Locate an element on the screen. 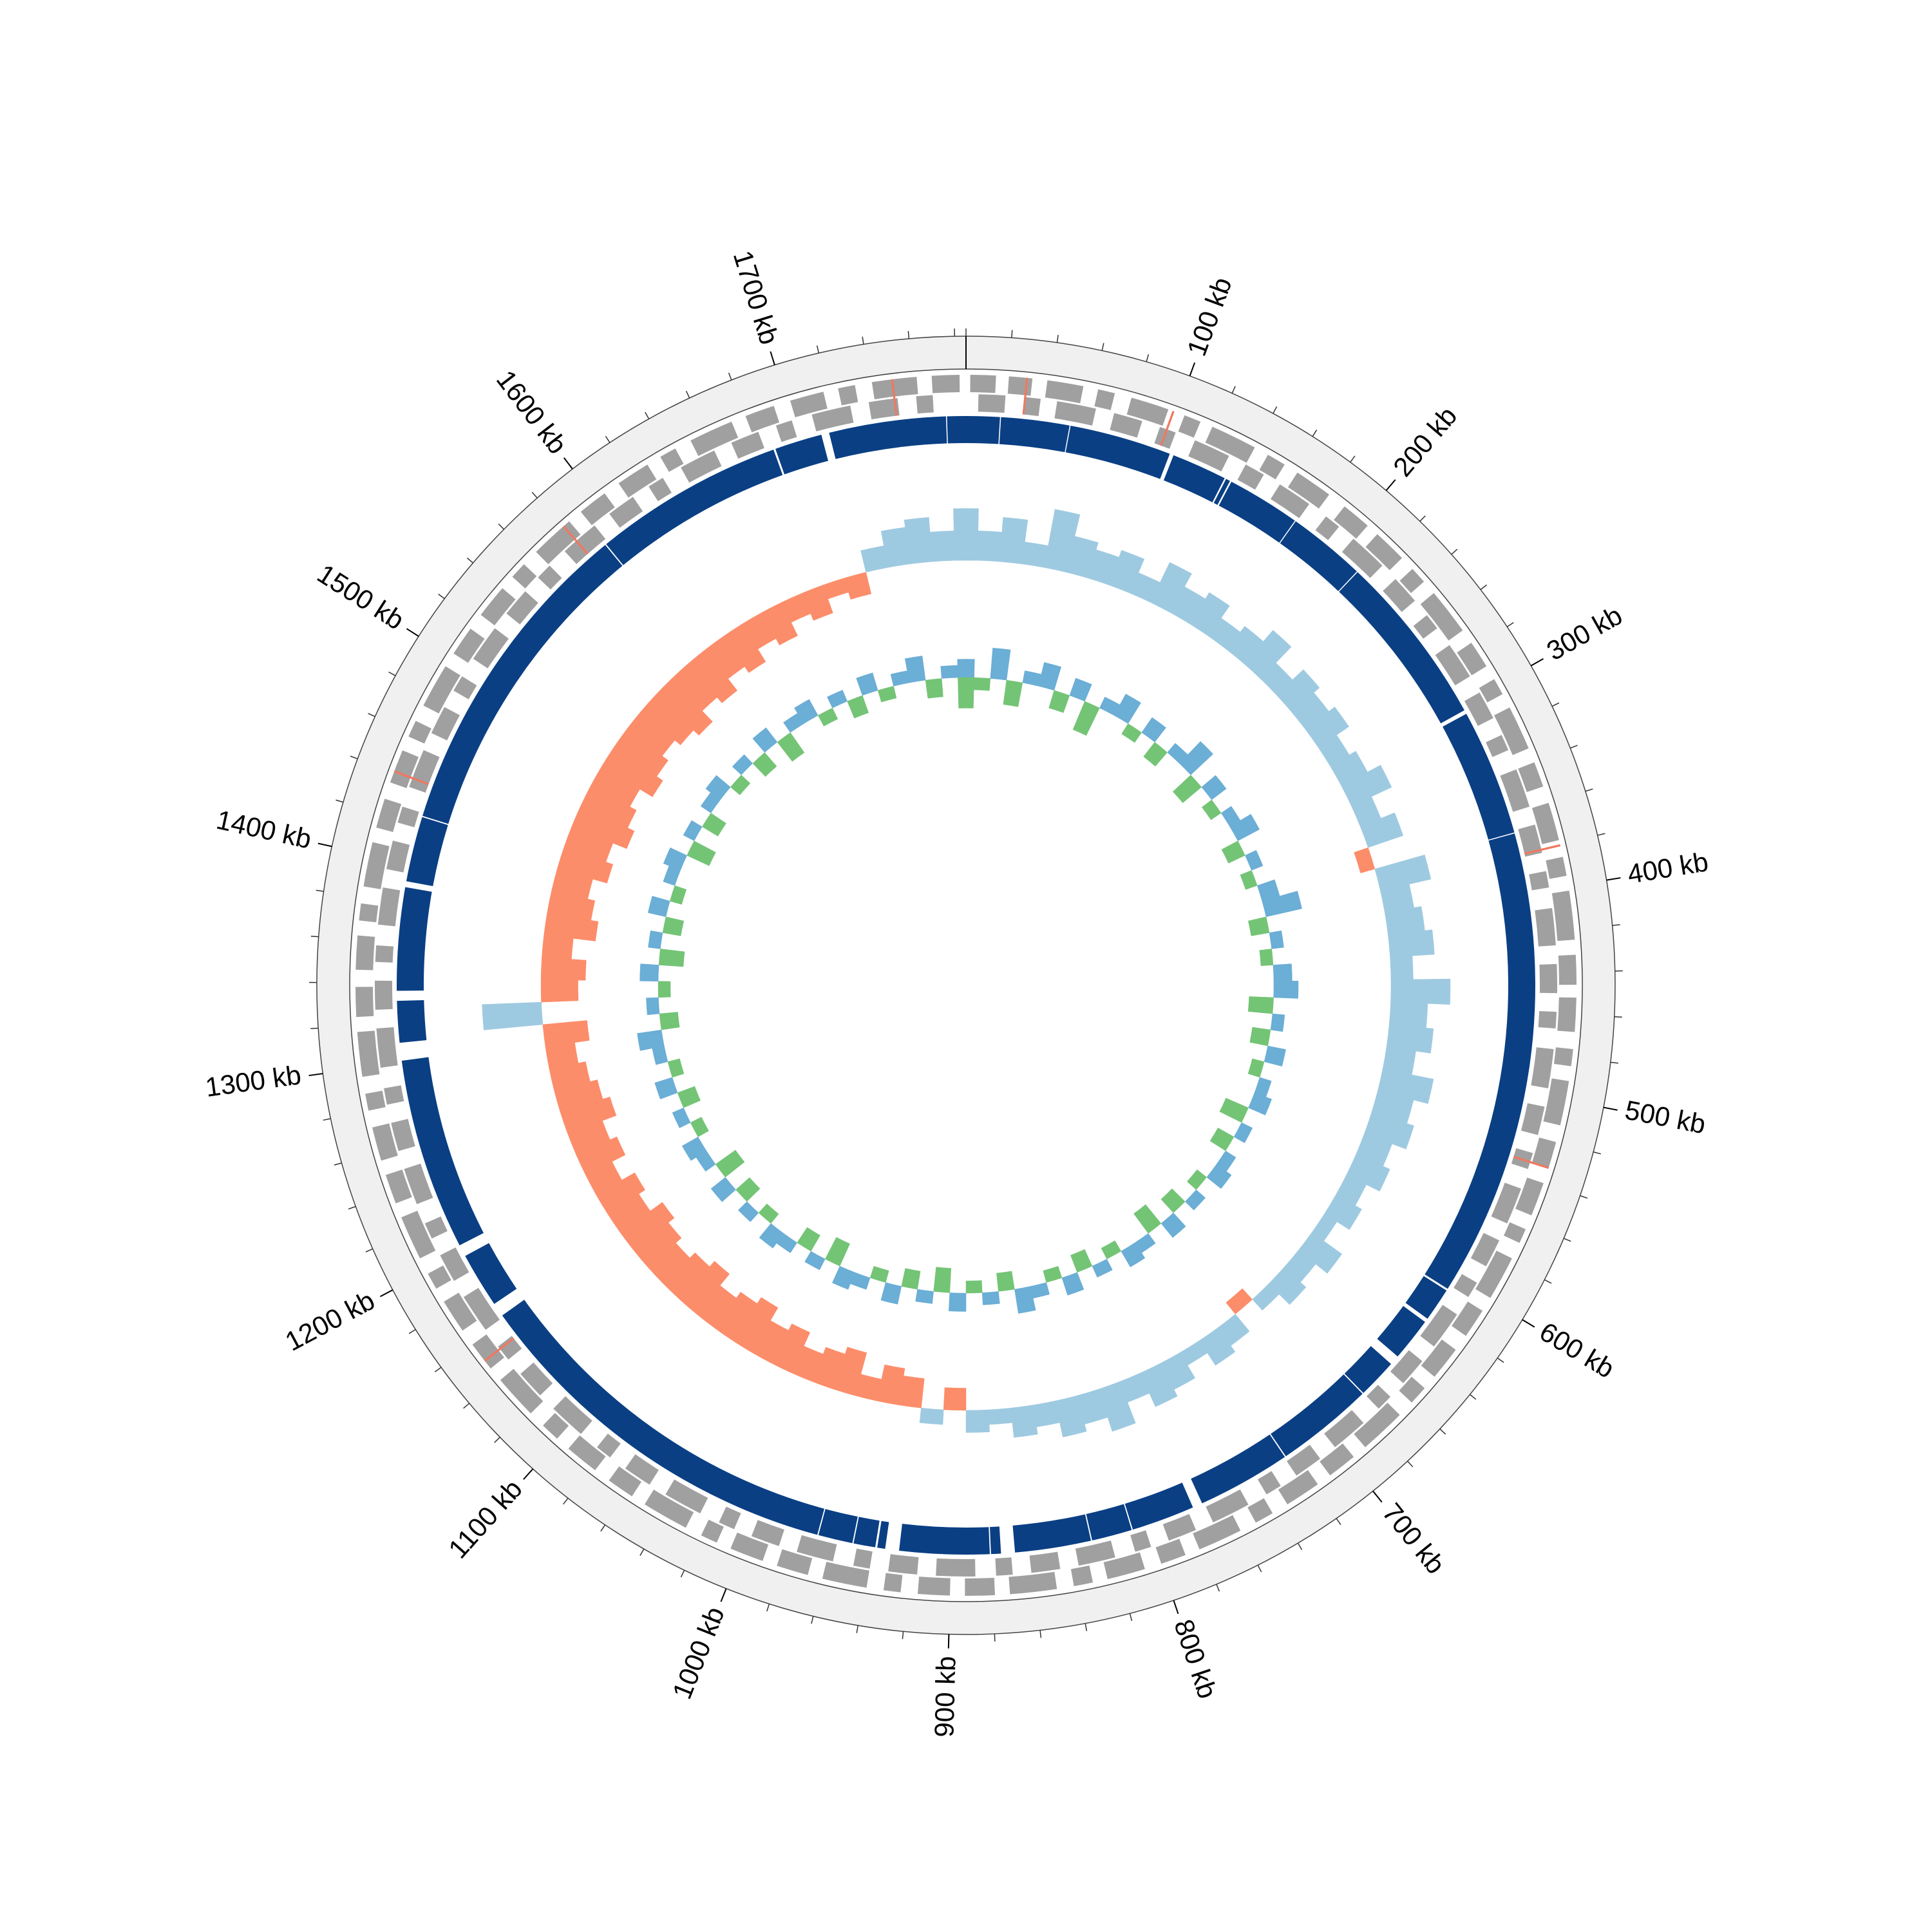  x-tick-label: 100 kb is located at coordinates (1209, 317).